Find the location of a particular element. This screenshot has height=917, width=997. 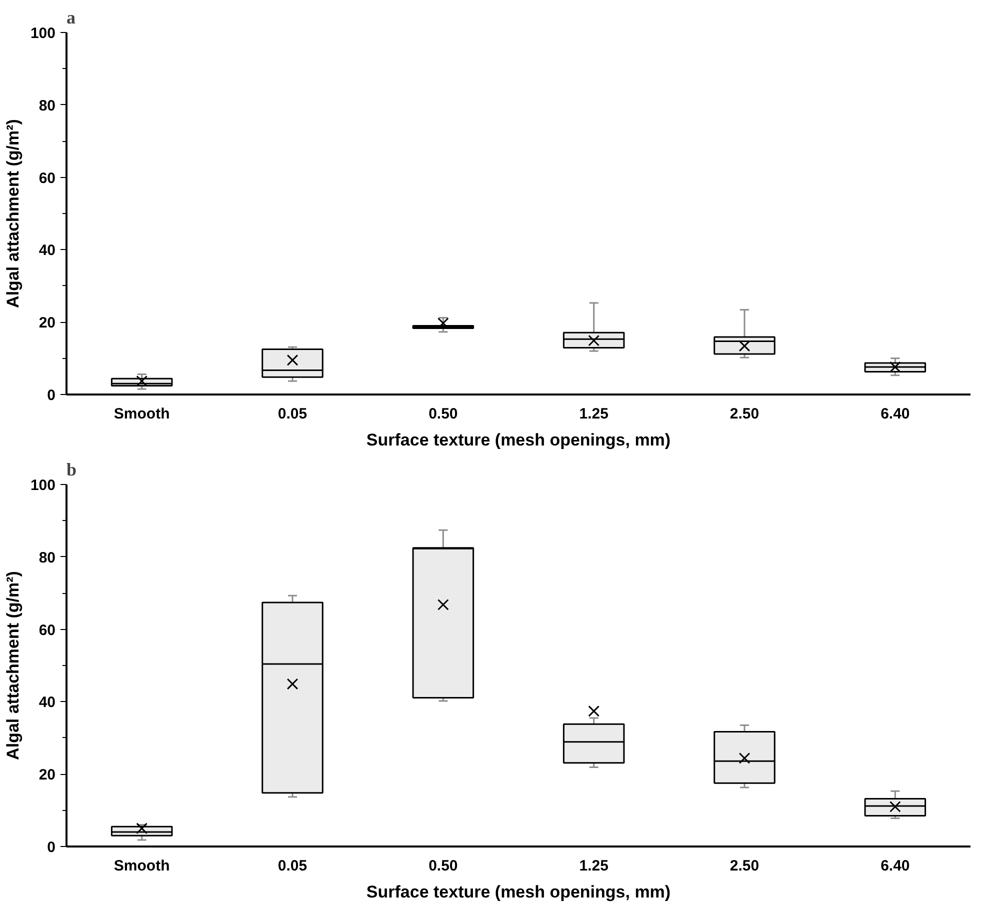

chart-title: a is located at coordinates (71, 18).